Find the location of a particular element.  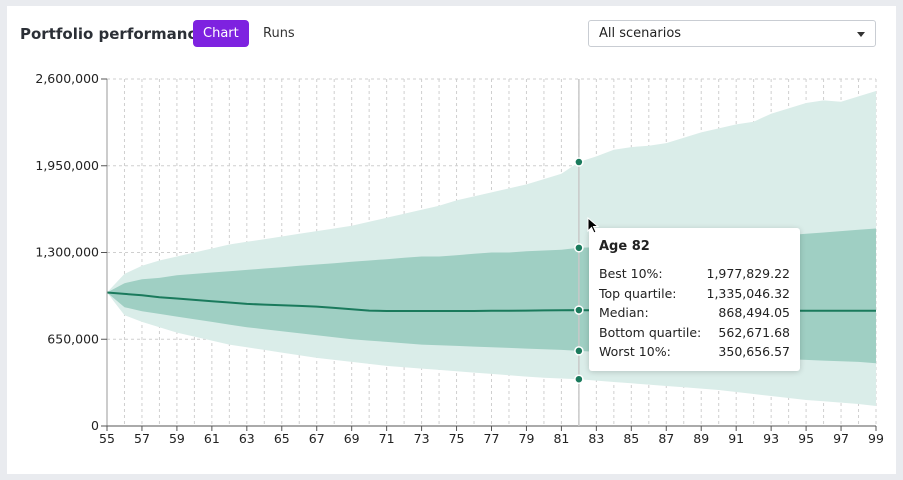

y-tick-label: 1,300,000 is located at coordinates (67, 252).